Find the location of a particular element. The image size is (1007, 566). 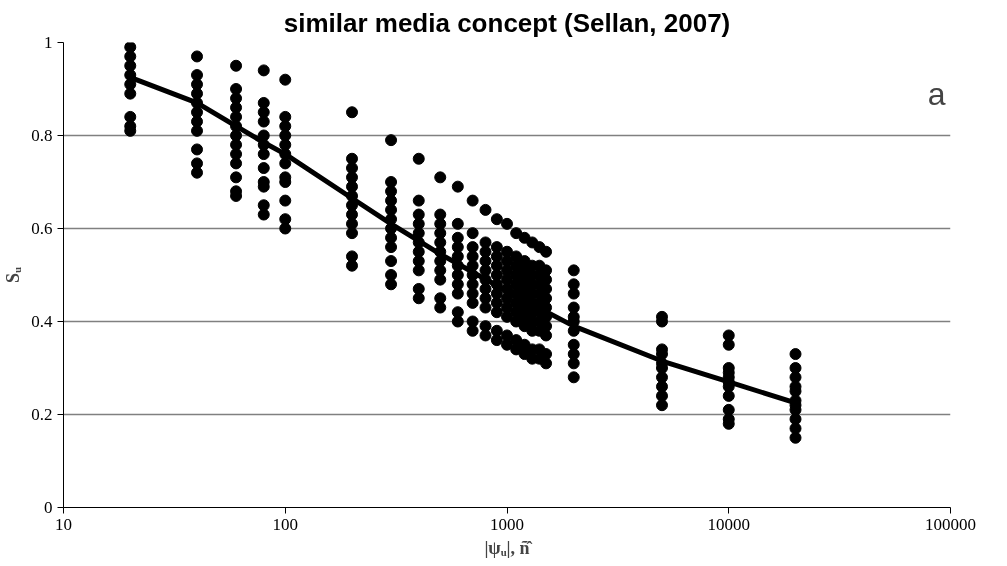

y-tick-label: 0 is located at coordinates (48, 507).